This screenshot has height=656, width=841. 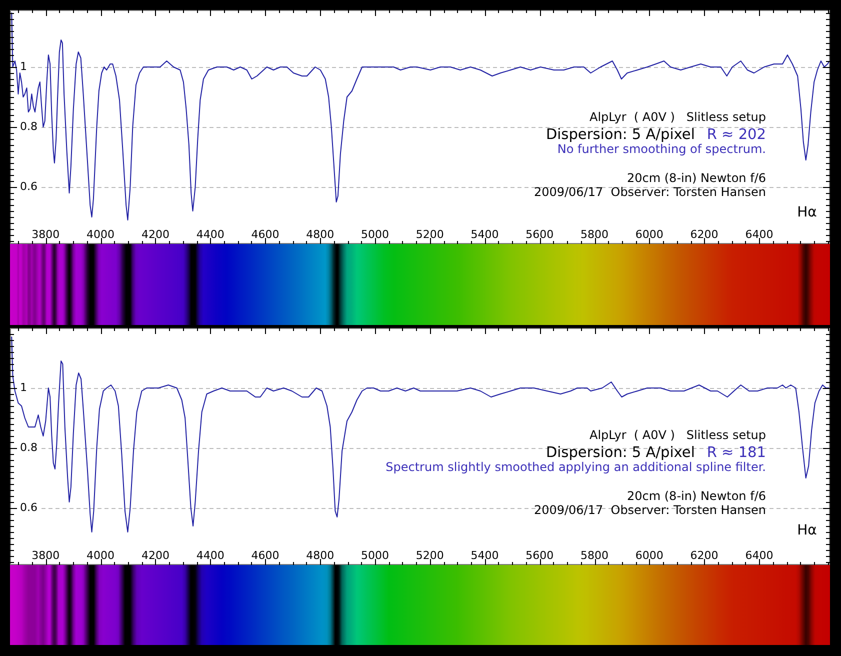 What do you see at coordinates (736, 134) in the screenshot?
I see `annotation: R ≈ 202` at bounding box center [736, 134].